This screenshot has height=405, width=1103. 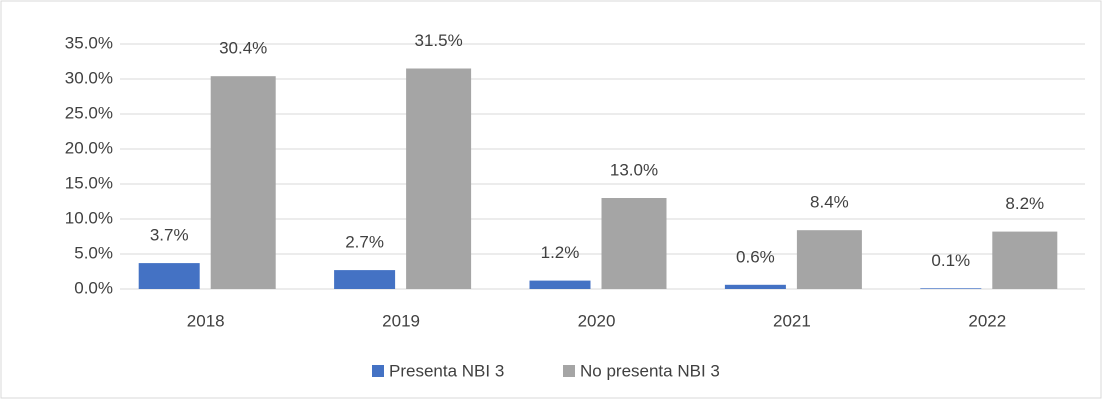 What do you see at coordinates (950, 260) in the screenshot?
I see `value-label: 0.1%` at bounding box center [950, 260].